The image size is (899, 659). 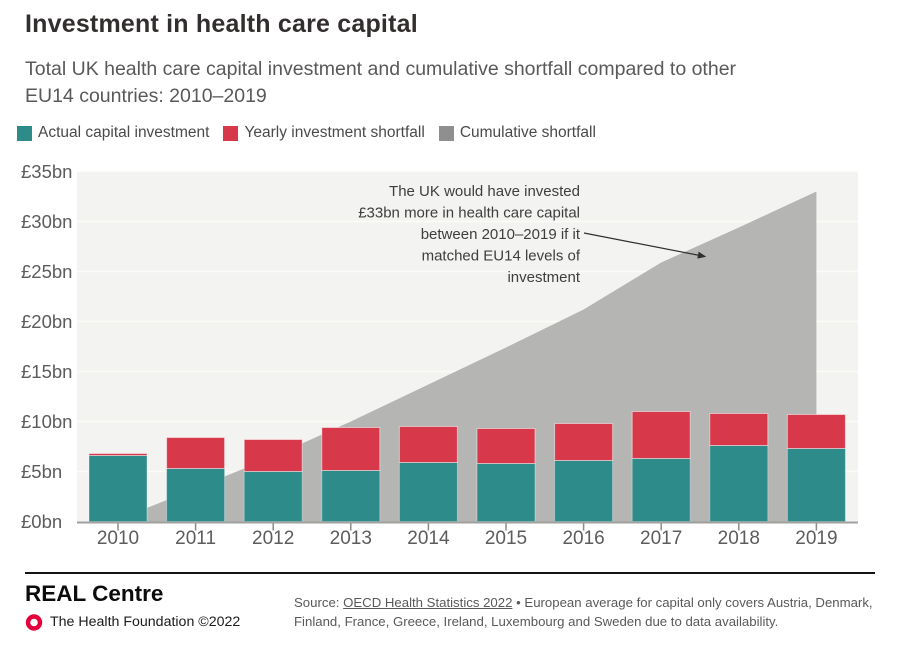 I want to click on legend-swatch-actual-icon, so click(x=24, y=133).